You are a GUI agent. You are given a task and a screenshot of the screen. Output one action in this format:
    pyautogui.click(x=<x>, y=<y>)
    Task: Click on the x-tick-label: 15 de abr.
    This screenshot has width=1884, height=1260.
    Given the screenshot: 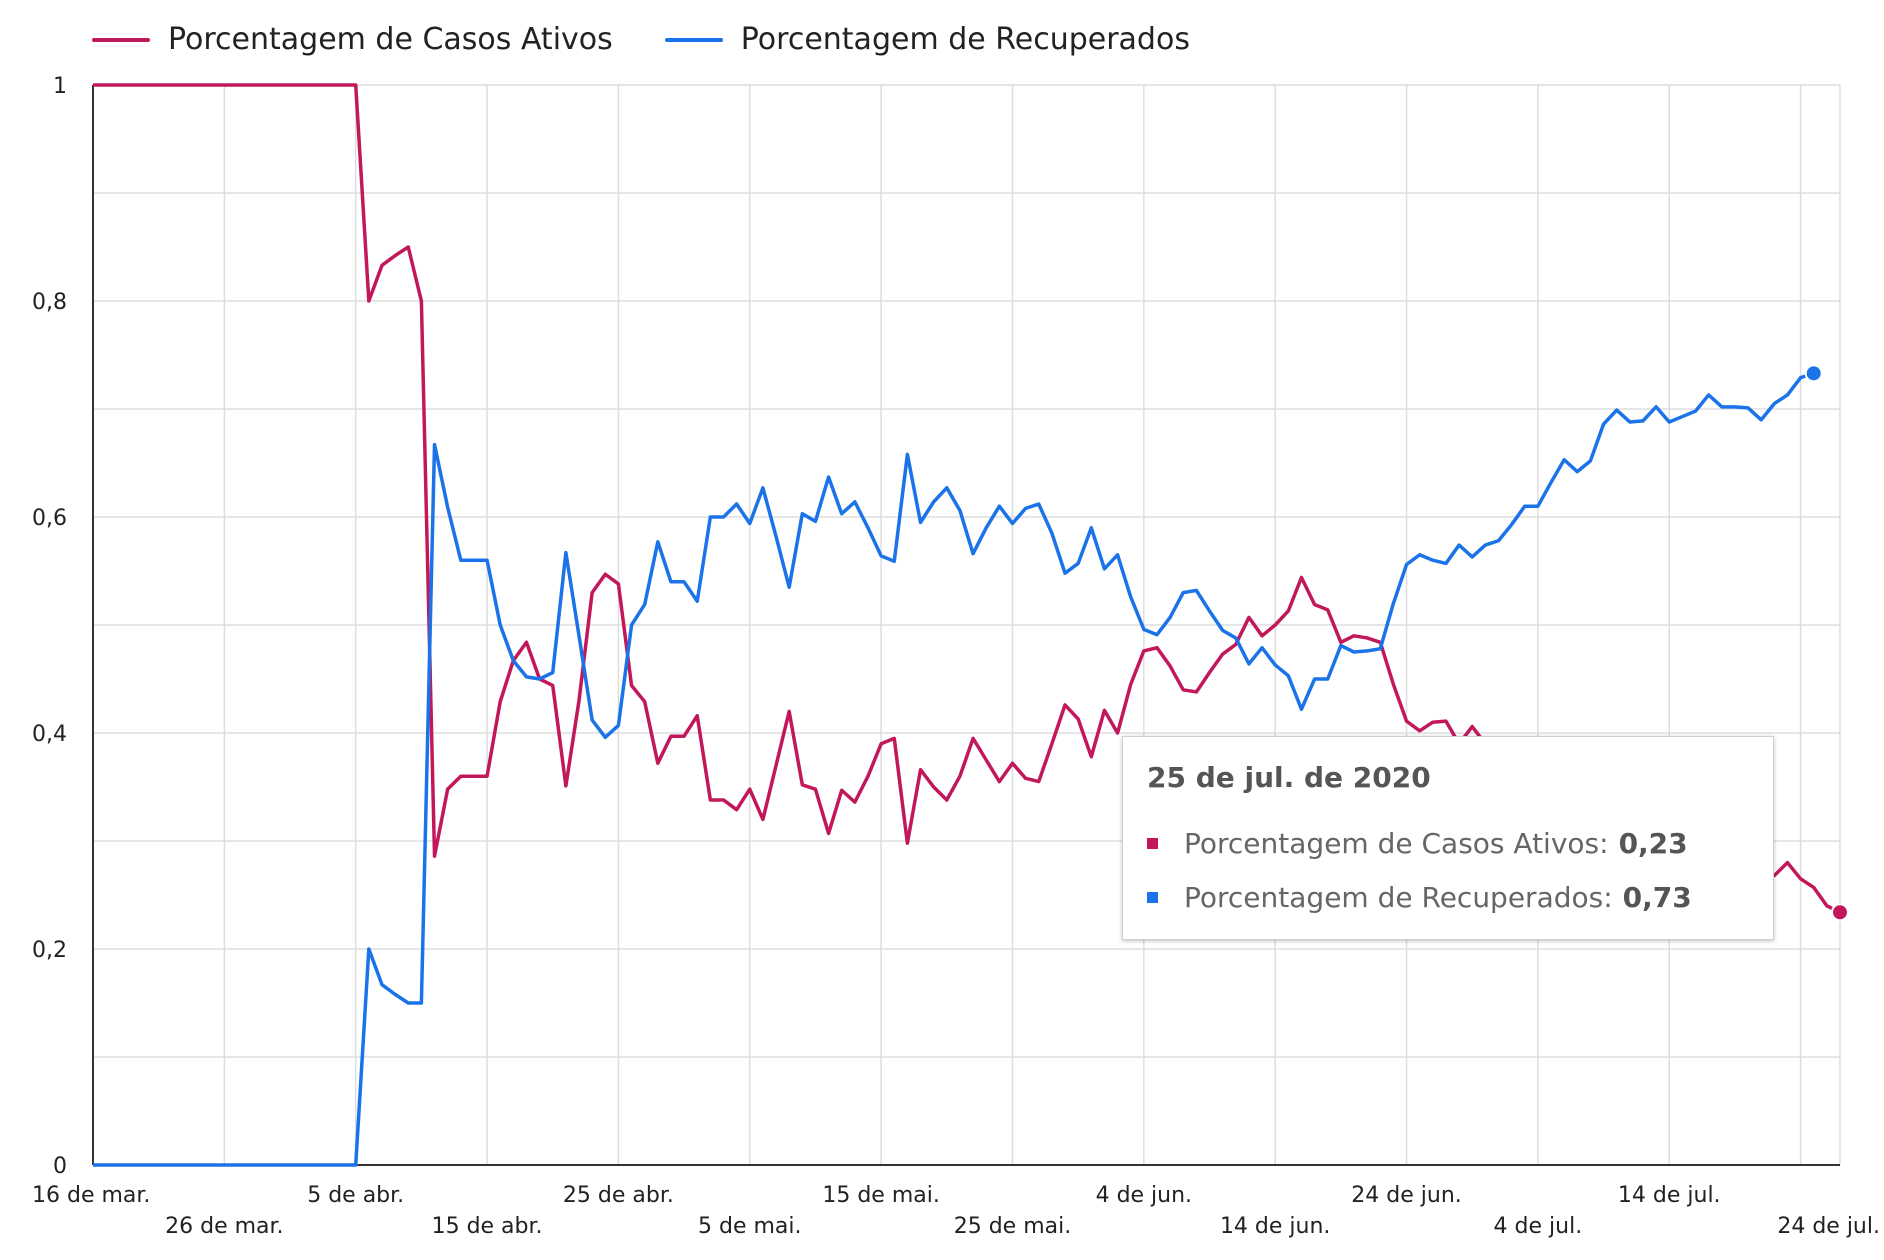 What is the action you would take?
    pyautogui.click(x=487, y=1226)
    